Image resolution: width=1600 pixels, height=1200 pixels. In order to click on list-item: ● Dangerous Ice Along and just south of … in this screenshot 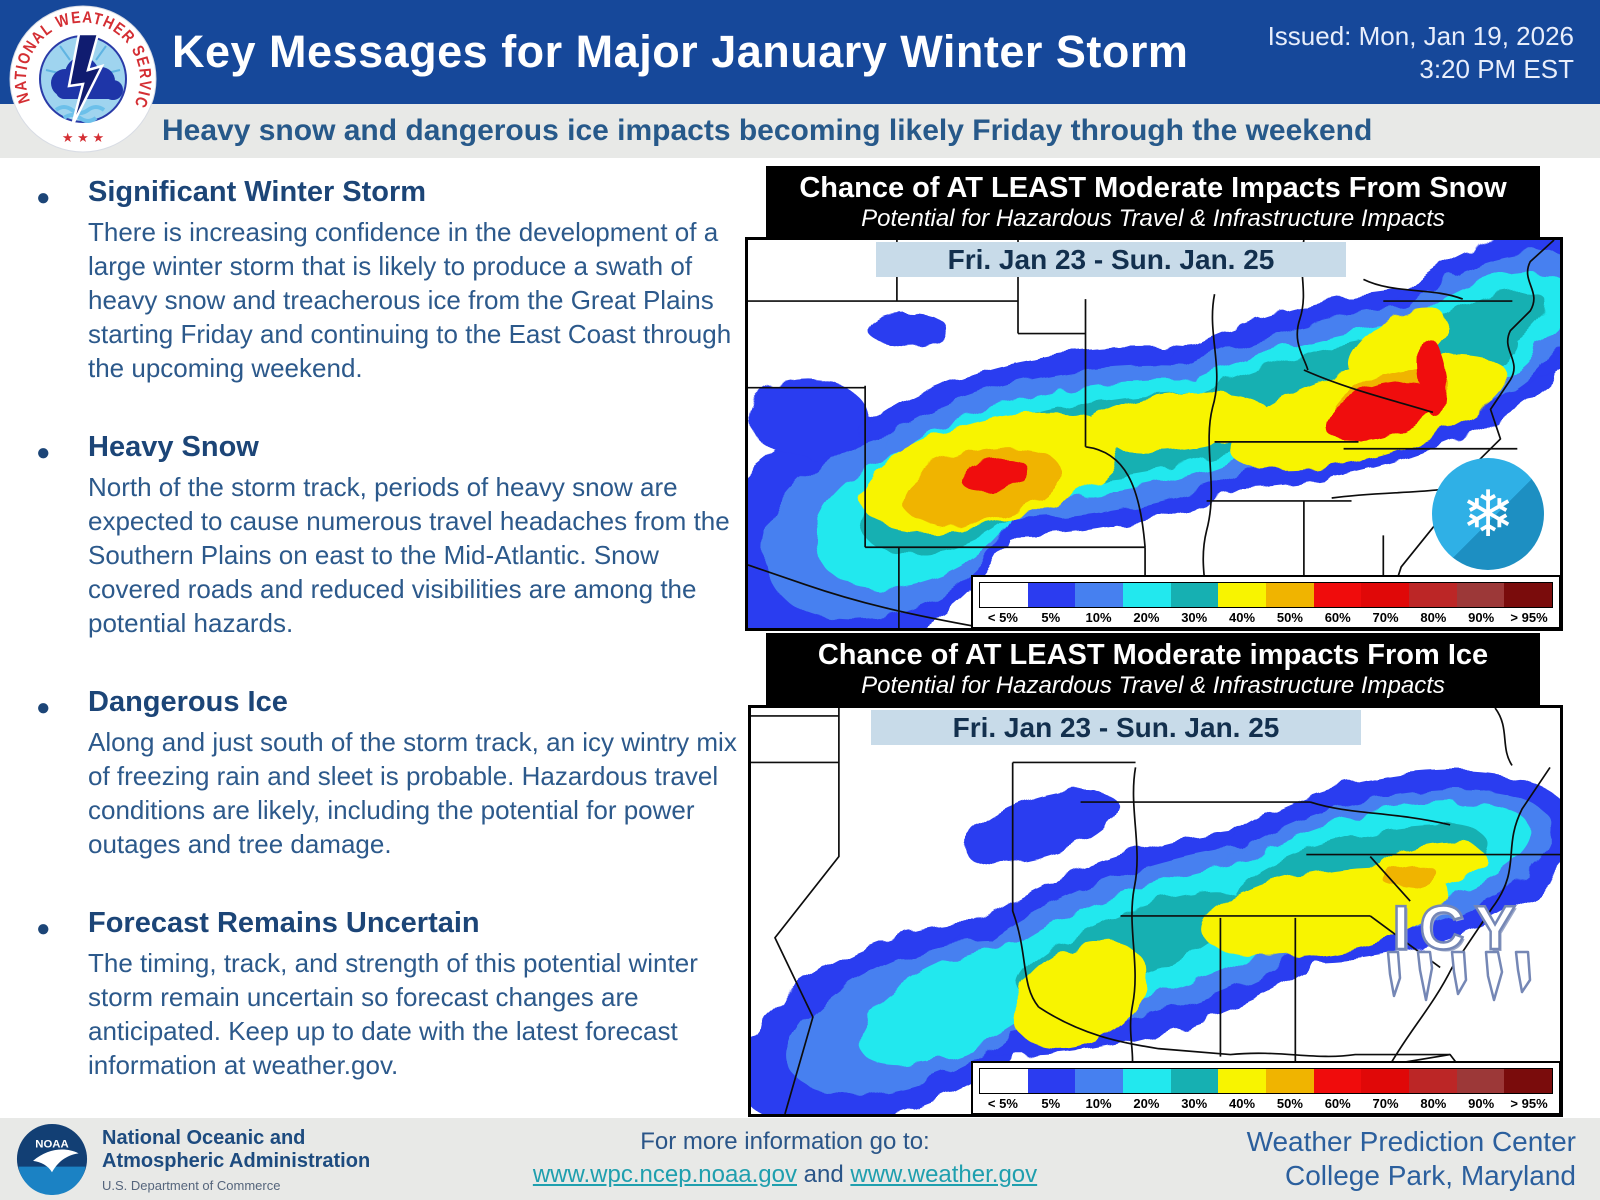, I will do `click(390, 773)`.